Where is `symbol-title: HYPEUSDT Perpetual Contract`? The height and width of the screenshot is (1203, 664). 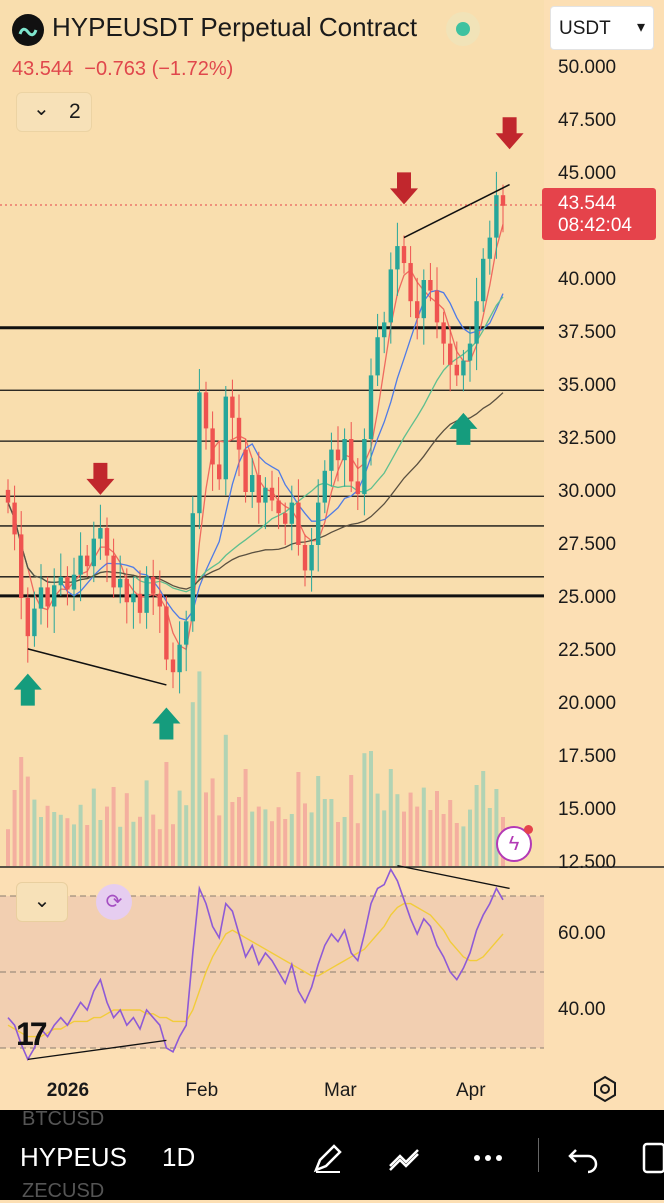 symbol-title: HYPEUSDT Perpetual Contract is located at coordinates (235, 27).